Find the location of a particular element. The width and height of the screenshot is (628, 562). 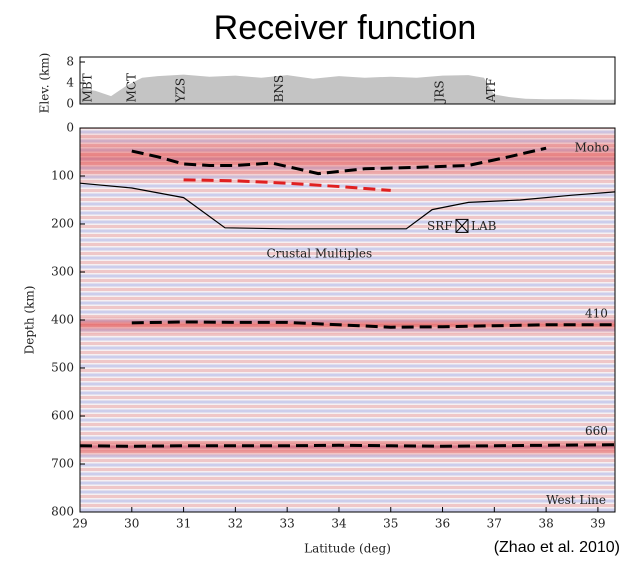

x-tick-label: 30 is located at coordinates (131, 524).